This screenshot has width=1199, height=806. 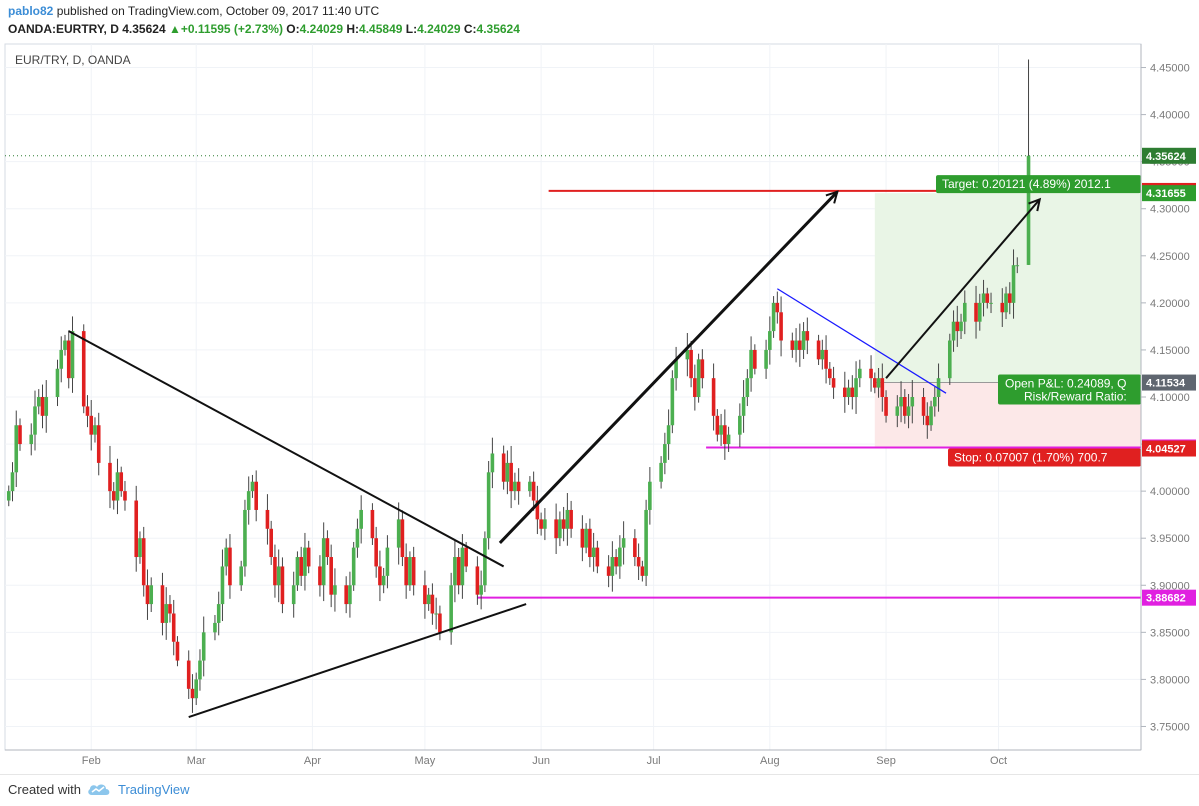 What do you see at coordinates (357, 661) in the screenshot?
I see `triangle-lower` at bounding box center [357, 661].